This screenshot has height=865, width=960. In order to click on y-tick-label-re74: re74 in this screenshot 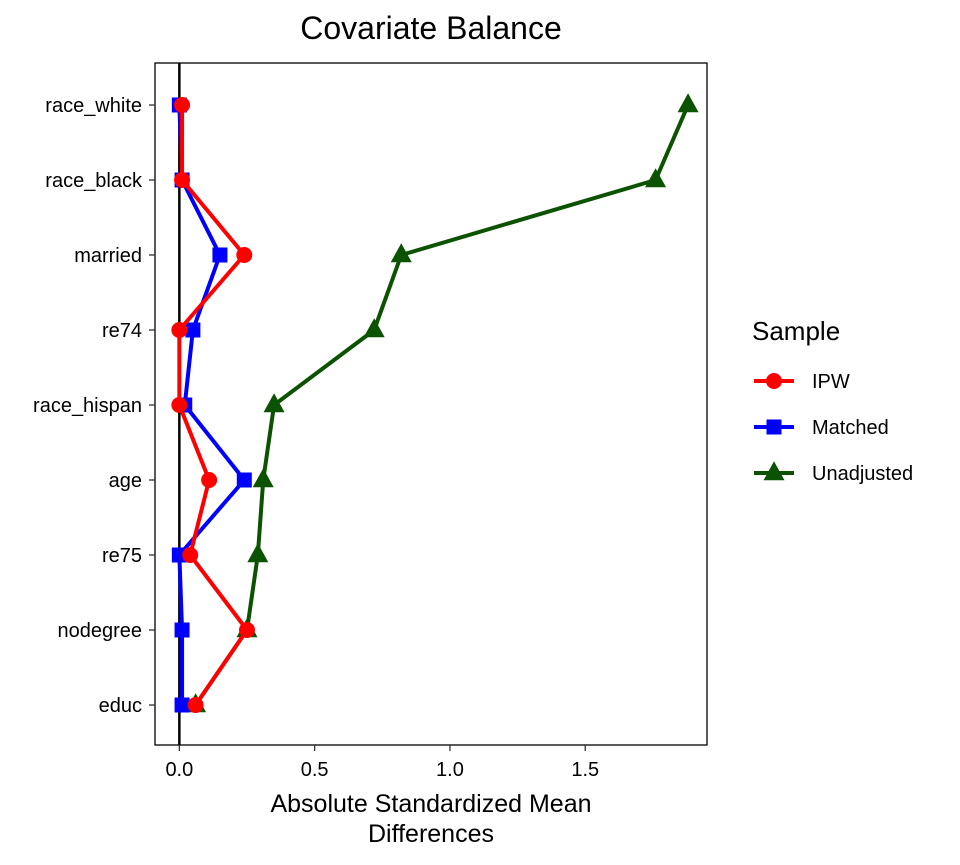, I will do `click(122, 331)`.